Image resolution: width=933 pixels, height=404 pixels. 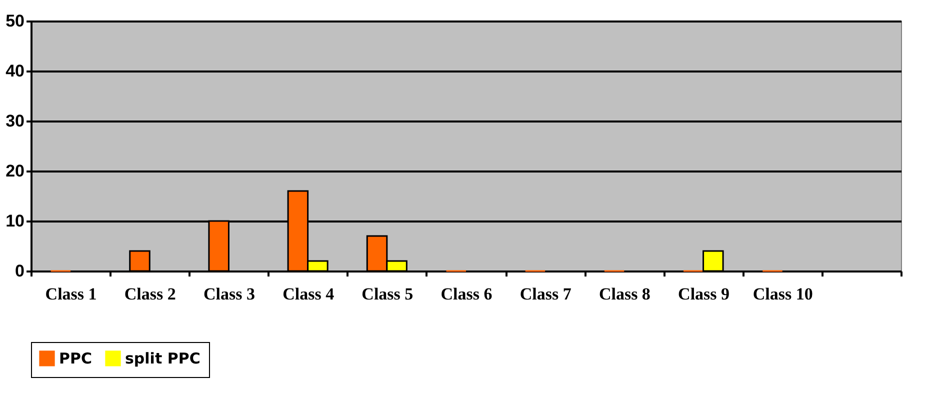 I want to click on x-tick-label: Class 9, so click(x=704, y=294).